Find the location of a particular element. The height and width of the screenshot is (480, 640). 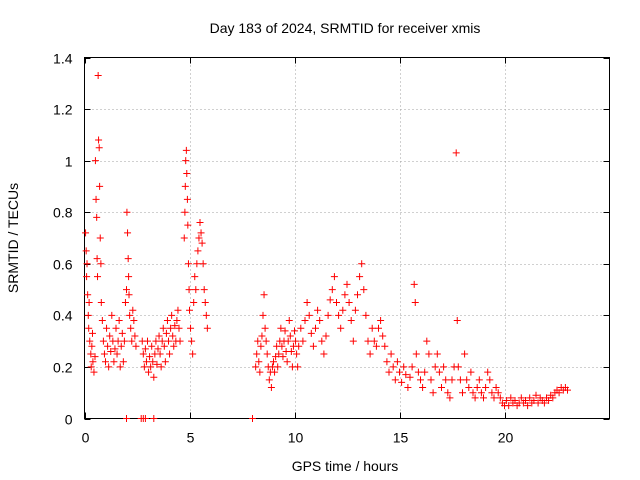

x-tick-label: 15 is located at coordinates (401, 438).